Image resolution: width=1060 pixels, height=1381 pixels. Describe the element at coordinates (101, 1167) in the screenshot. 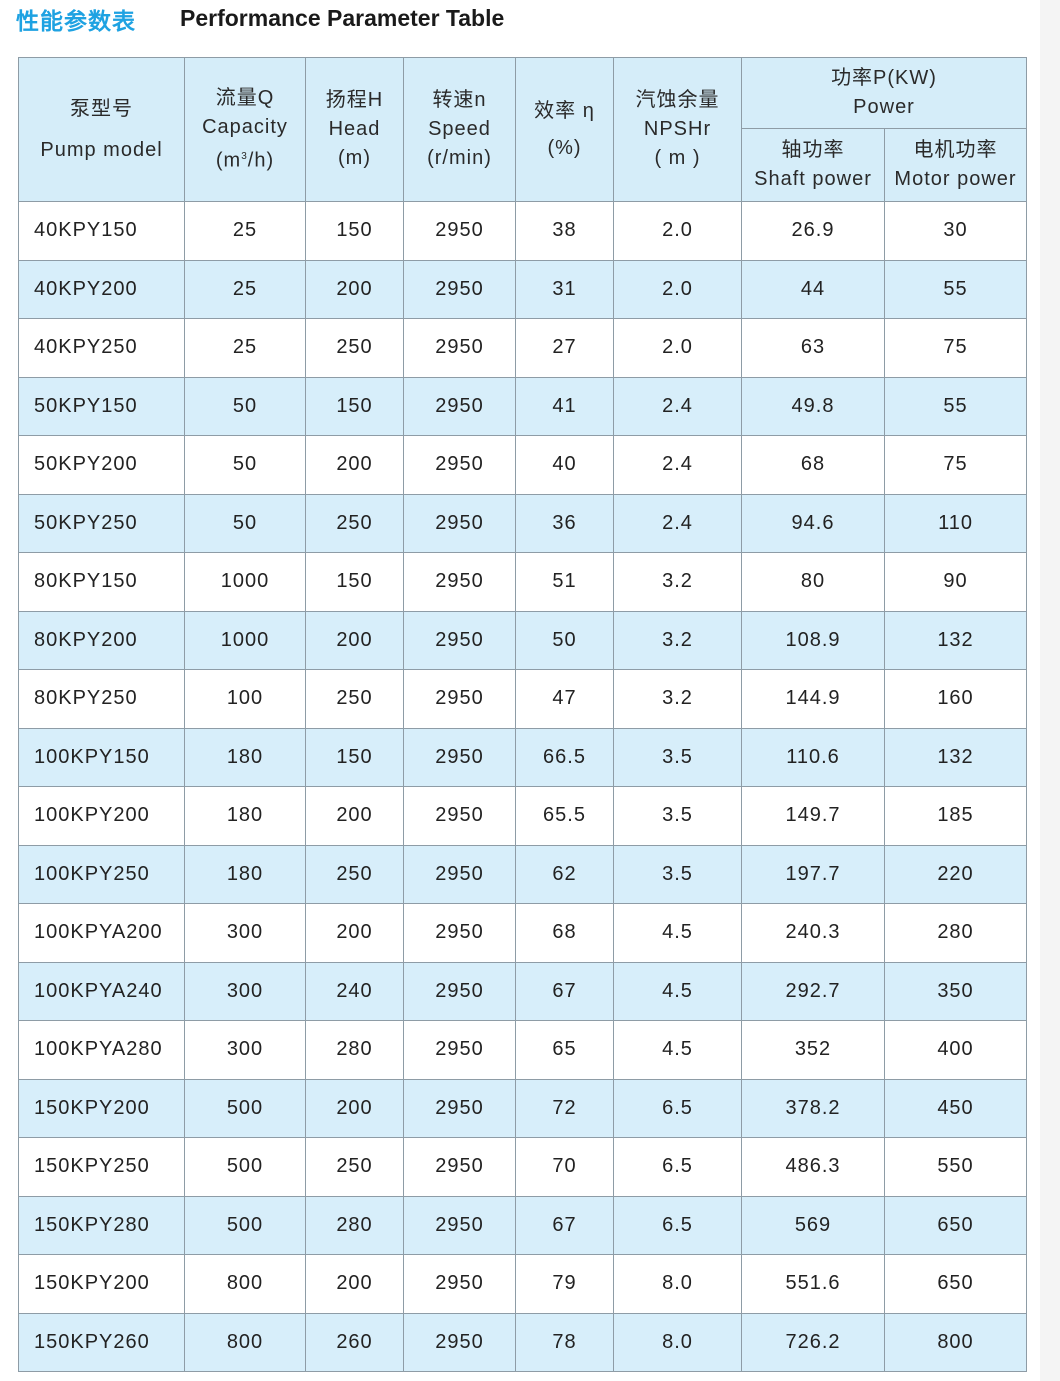

I see `cell-model: 150KPY250` at that location.